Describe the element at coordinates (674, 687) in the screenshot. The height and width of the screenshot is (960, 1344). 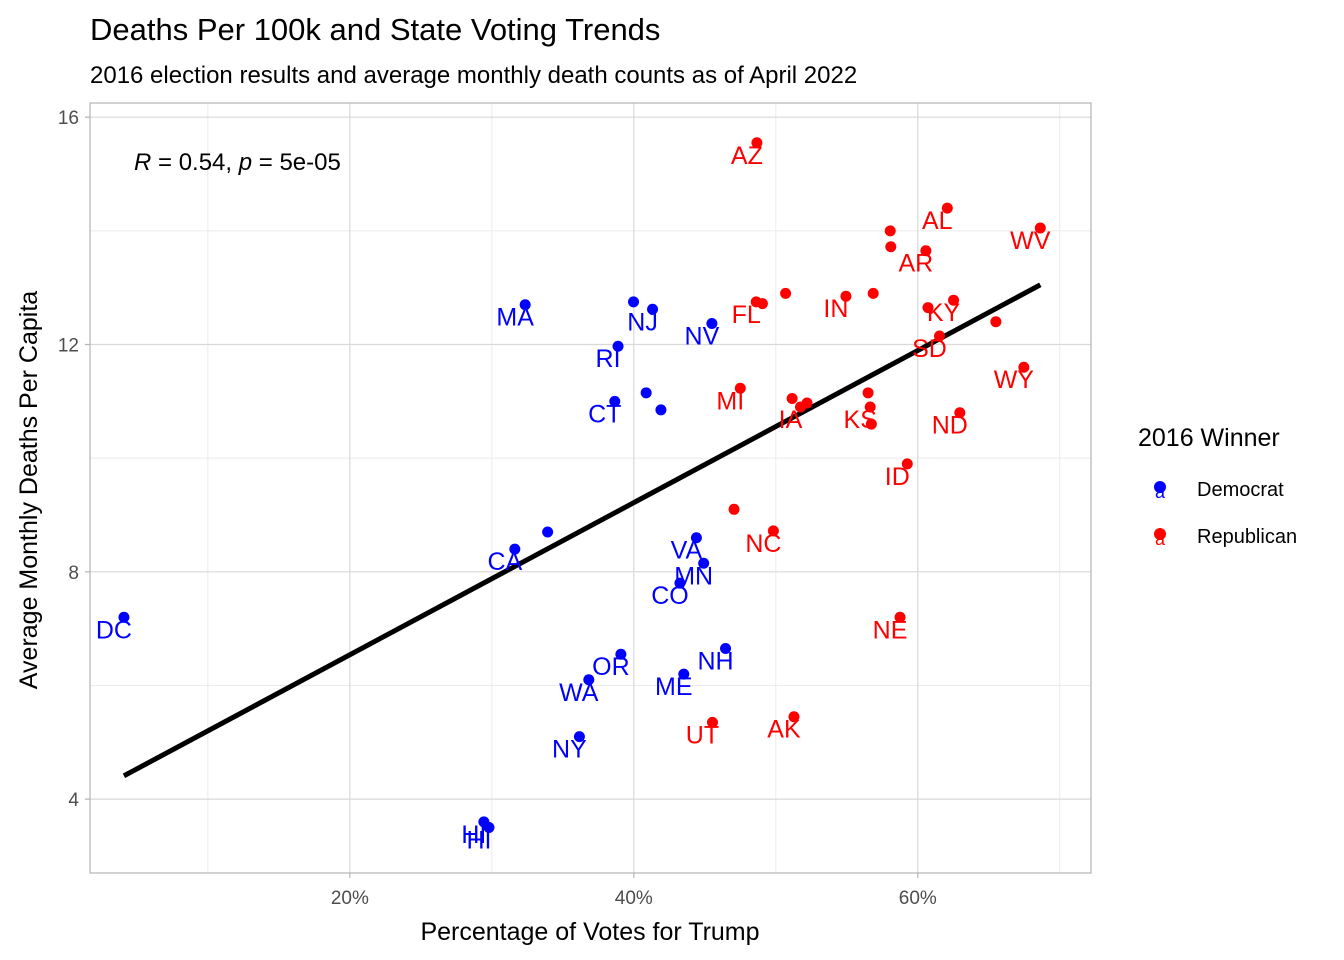
I see `point-label: ME` at that location.